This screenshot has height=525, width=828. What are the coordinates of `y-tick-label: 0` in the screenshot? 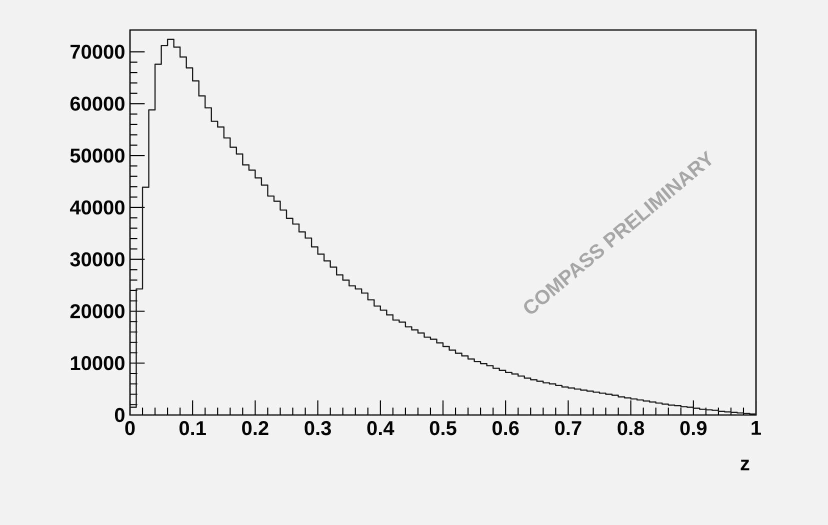 It's located at (119, 415).